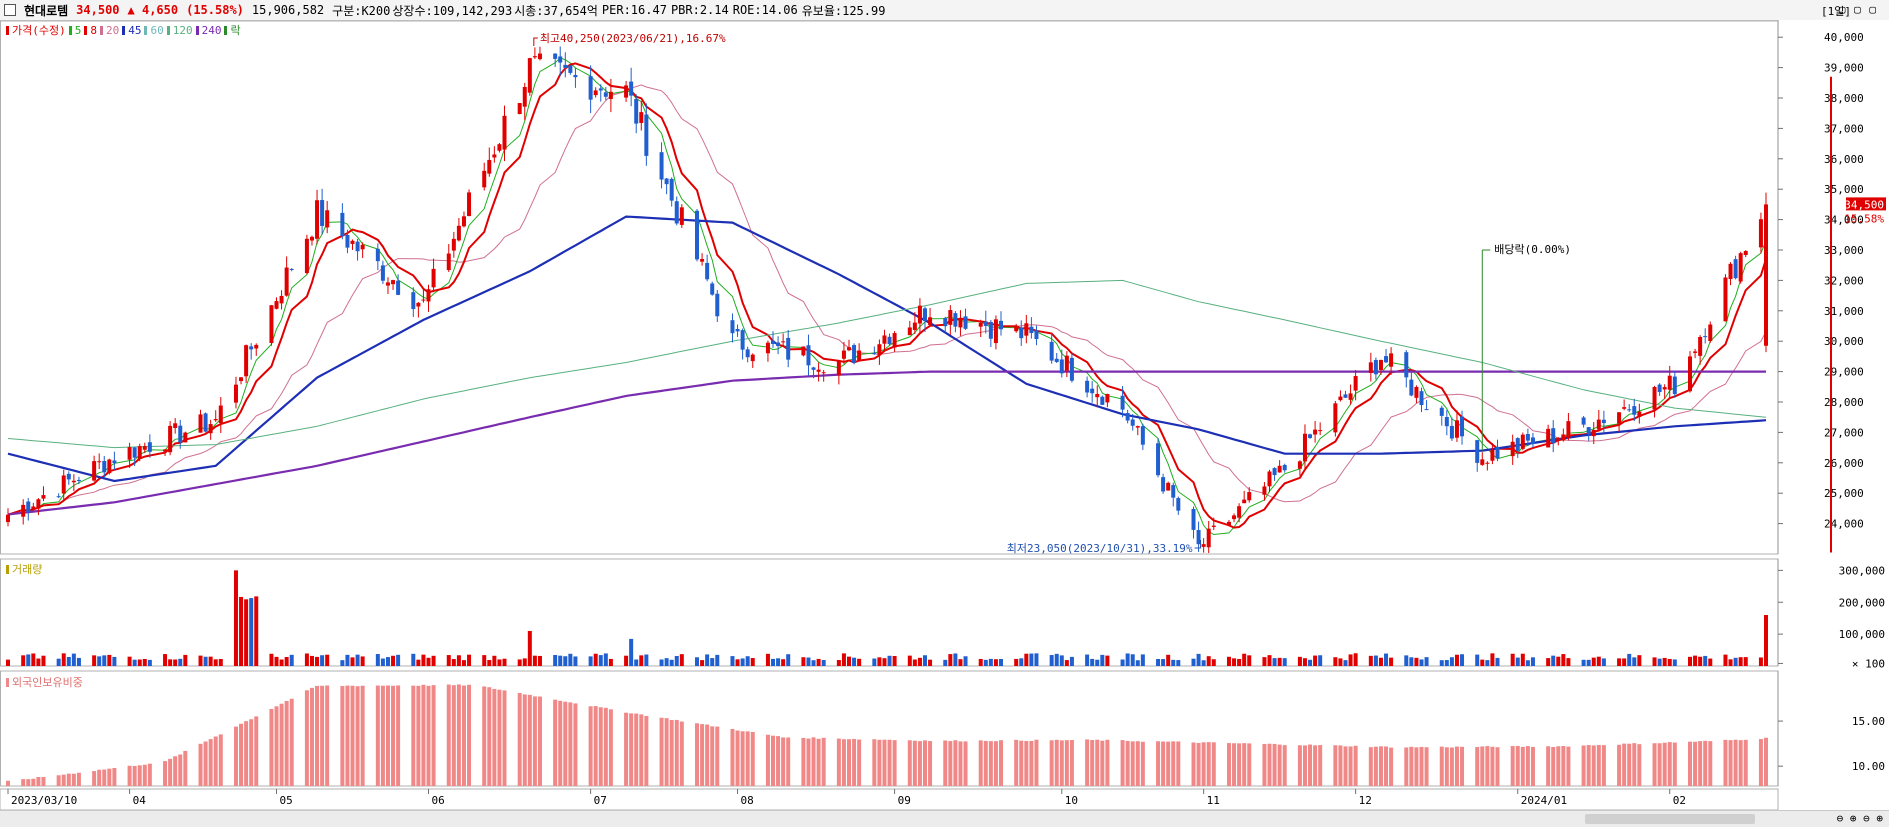 This screenshot has height=827, width=1889. What do you see at coordinates (1844, 189) in the screenshot?
I see `price-y-tick-label: 35,000` at bounding box center [1844, 189].